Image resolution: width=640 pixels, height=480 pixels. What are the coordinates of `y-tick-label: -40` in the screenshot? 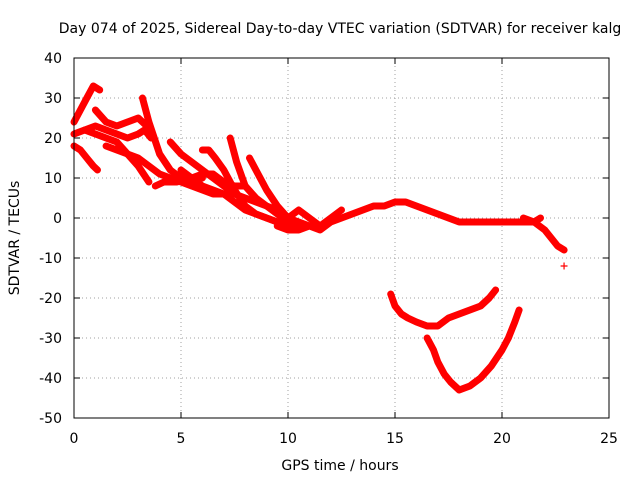 It's located at (50, 379).